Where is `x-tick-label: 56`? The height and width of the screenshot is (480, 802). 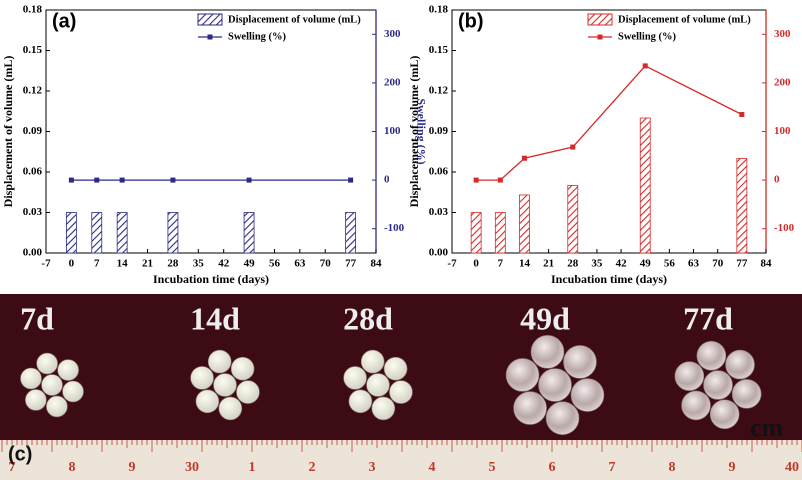 x-tick-label: 56 is located at coordinates (670, 264).